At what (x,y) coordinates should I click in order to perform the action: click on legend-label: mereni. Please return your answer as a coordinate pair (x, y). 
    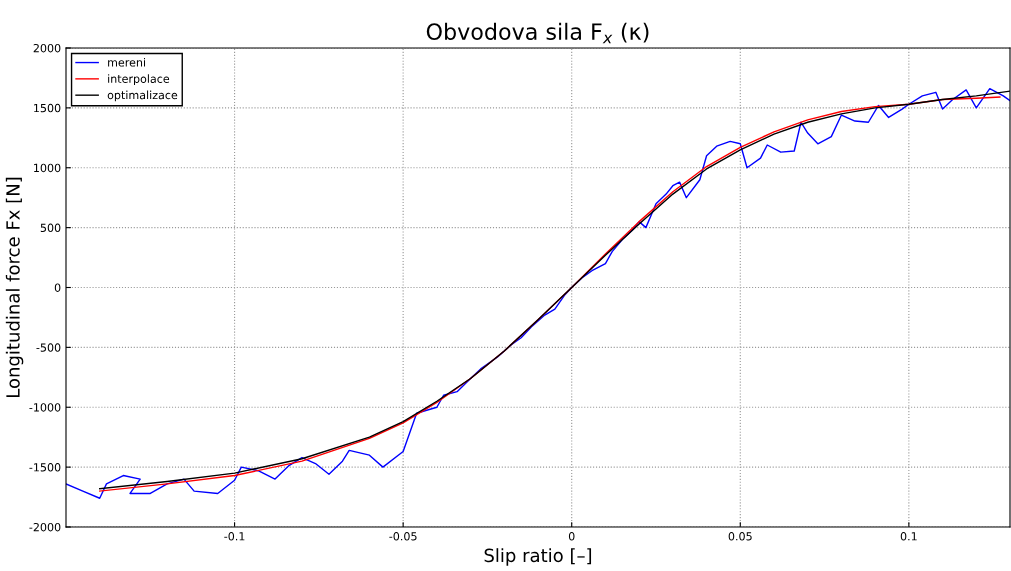
    Looking at the image, I should click on (127, 62).